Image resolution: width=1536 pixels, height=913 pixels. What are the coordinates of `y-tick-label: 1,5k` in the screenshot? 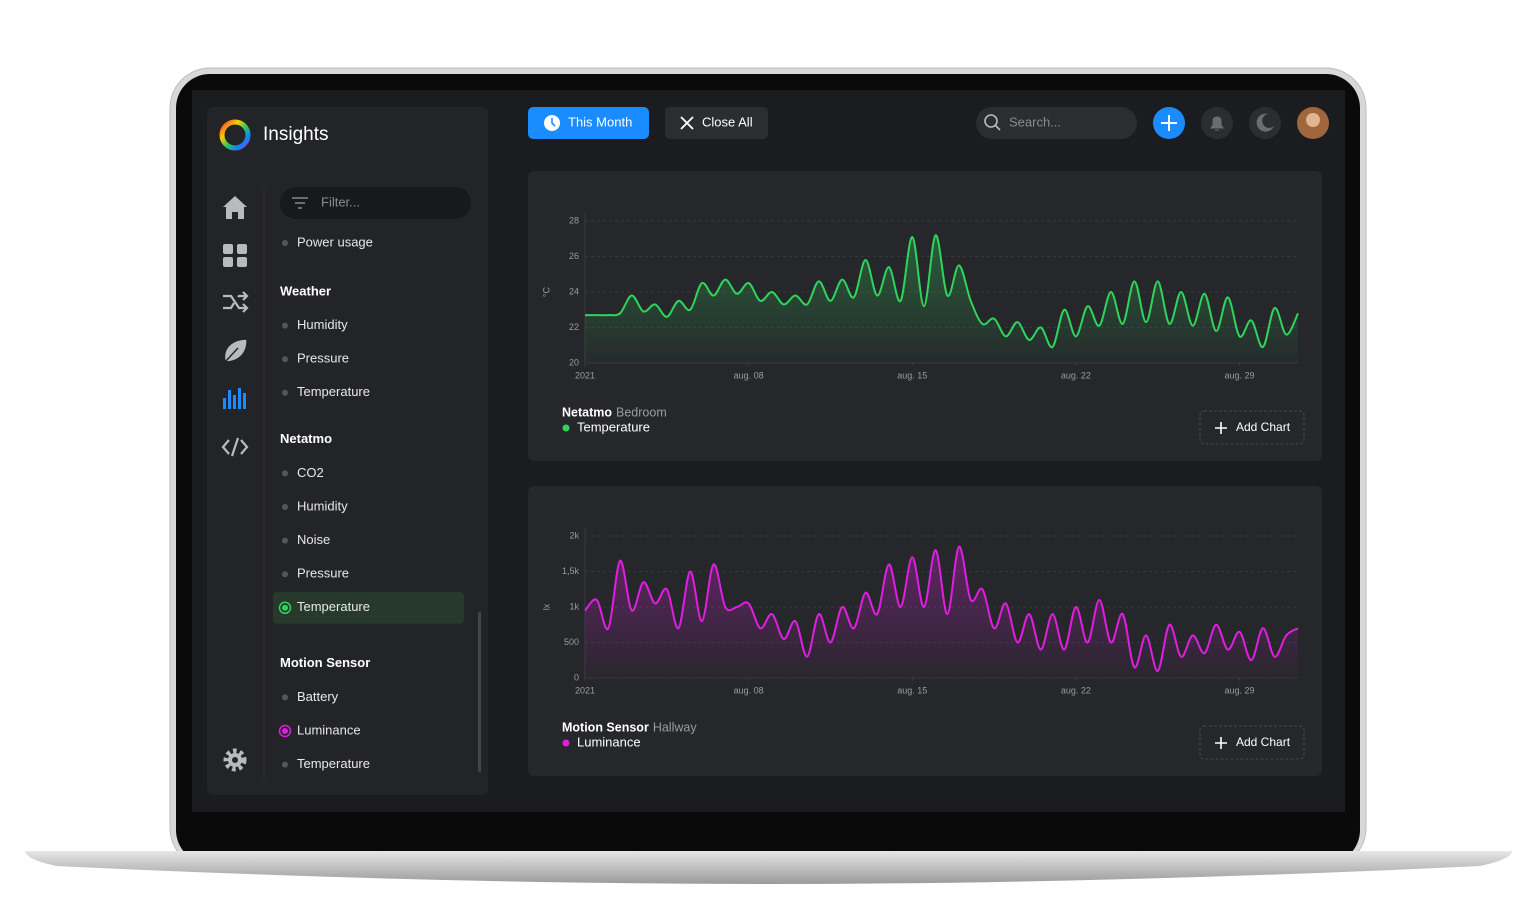 It's located at (571, 571).